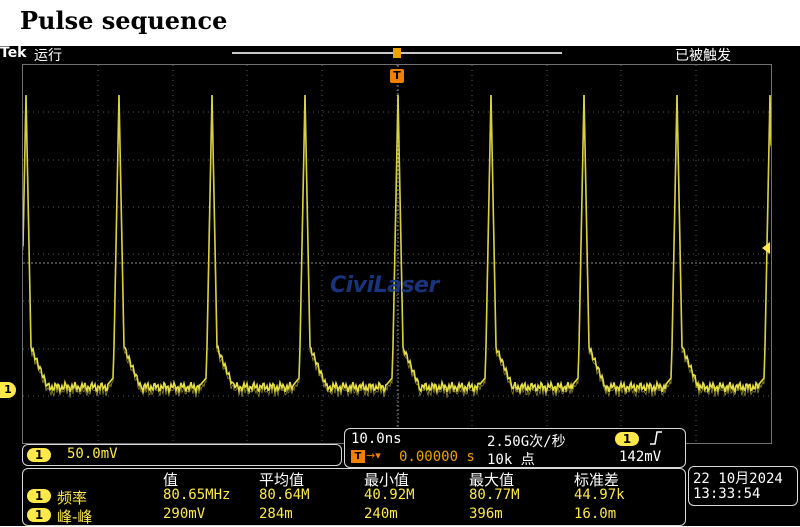 The height and width of the screenshot is (527, 800). What do you see at coordinates (39, 455) in the screenshot?
I see `channel-1-chip: 1` at bounding box center [39, 455].